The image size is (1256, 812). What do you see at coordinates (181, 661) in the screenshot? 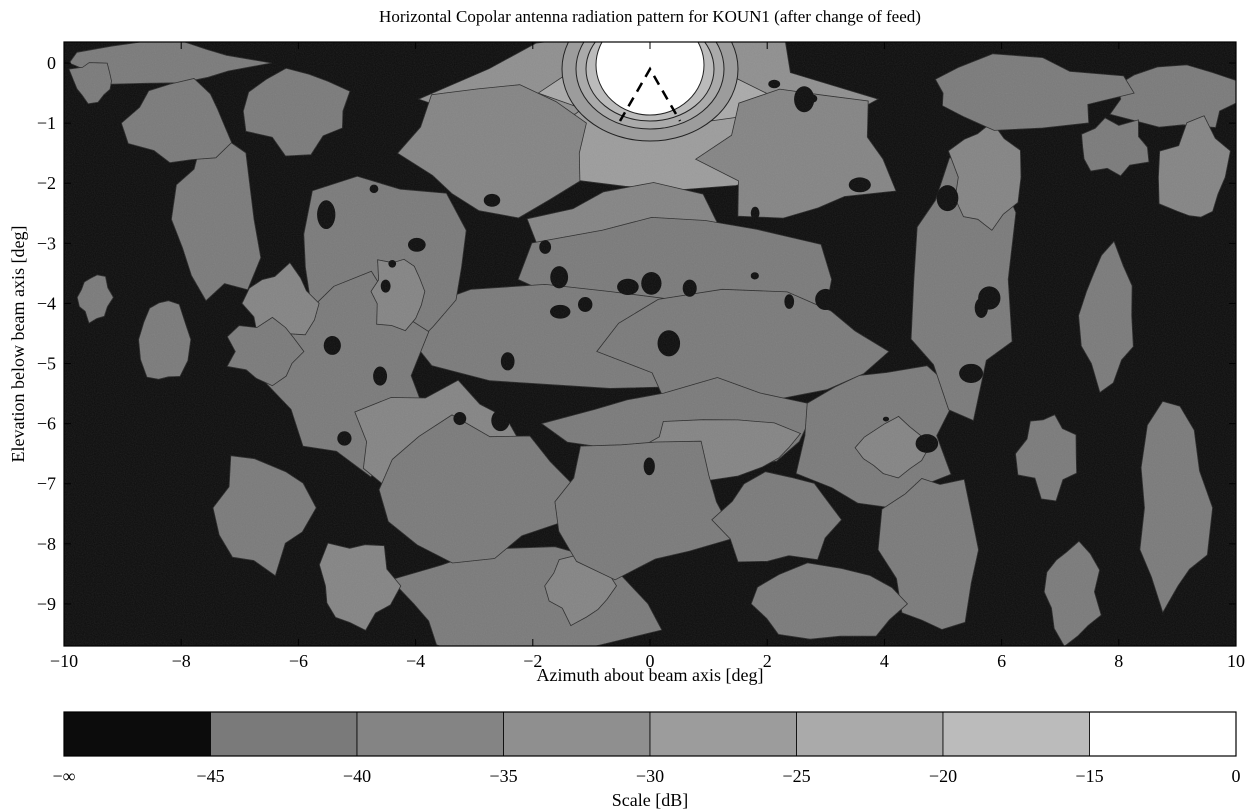
I see `x-tick-label: −8` at bounding box center [181, 661].